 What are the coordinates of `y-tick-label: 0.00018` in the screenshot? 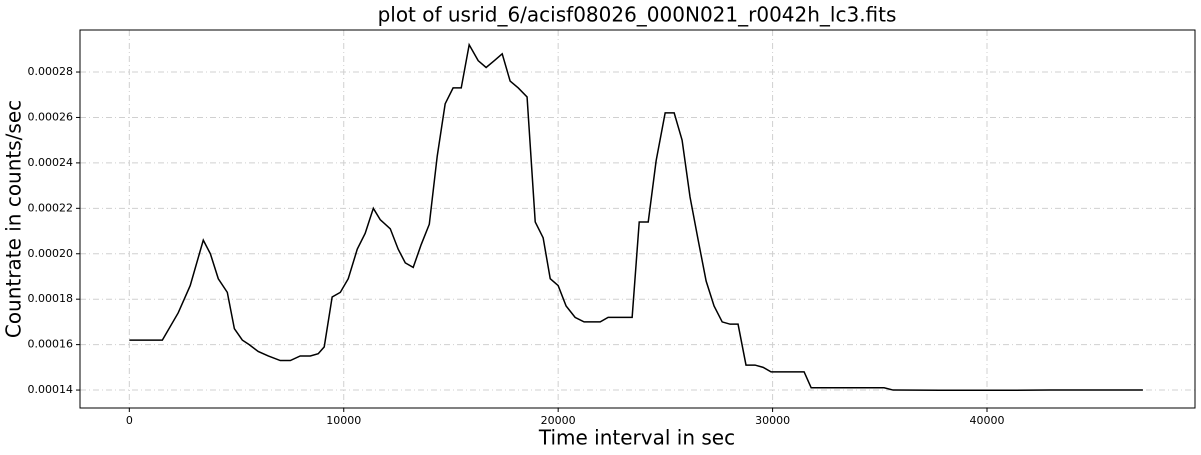 It's located at (51, 298).